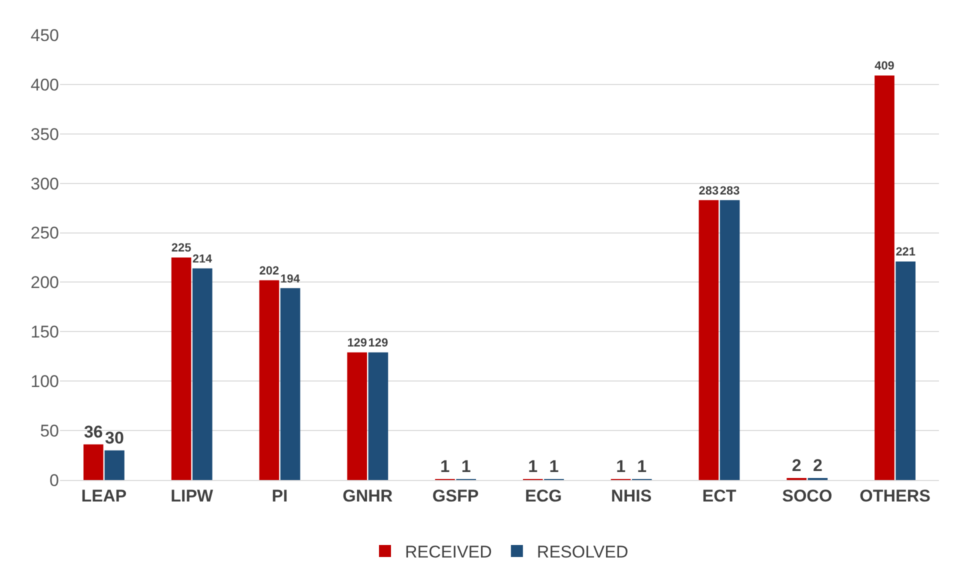  Describe the element at coordinates (44, 282) in the screenshot. I see `y-tick-label: 200` at that location.